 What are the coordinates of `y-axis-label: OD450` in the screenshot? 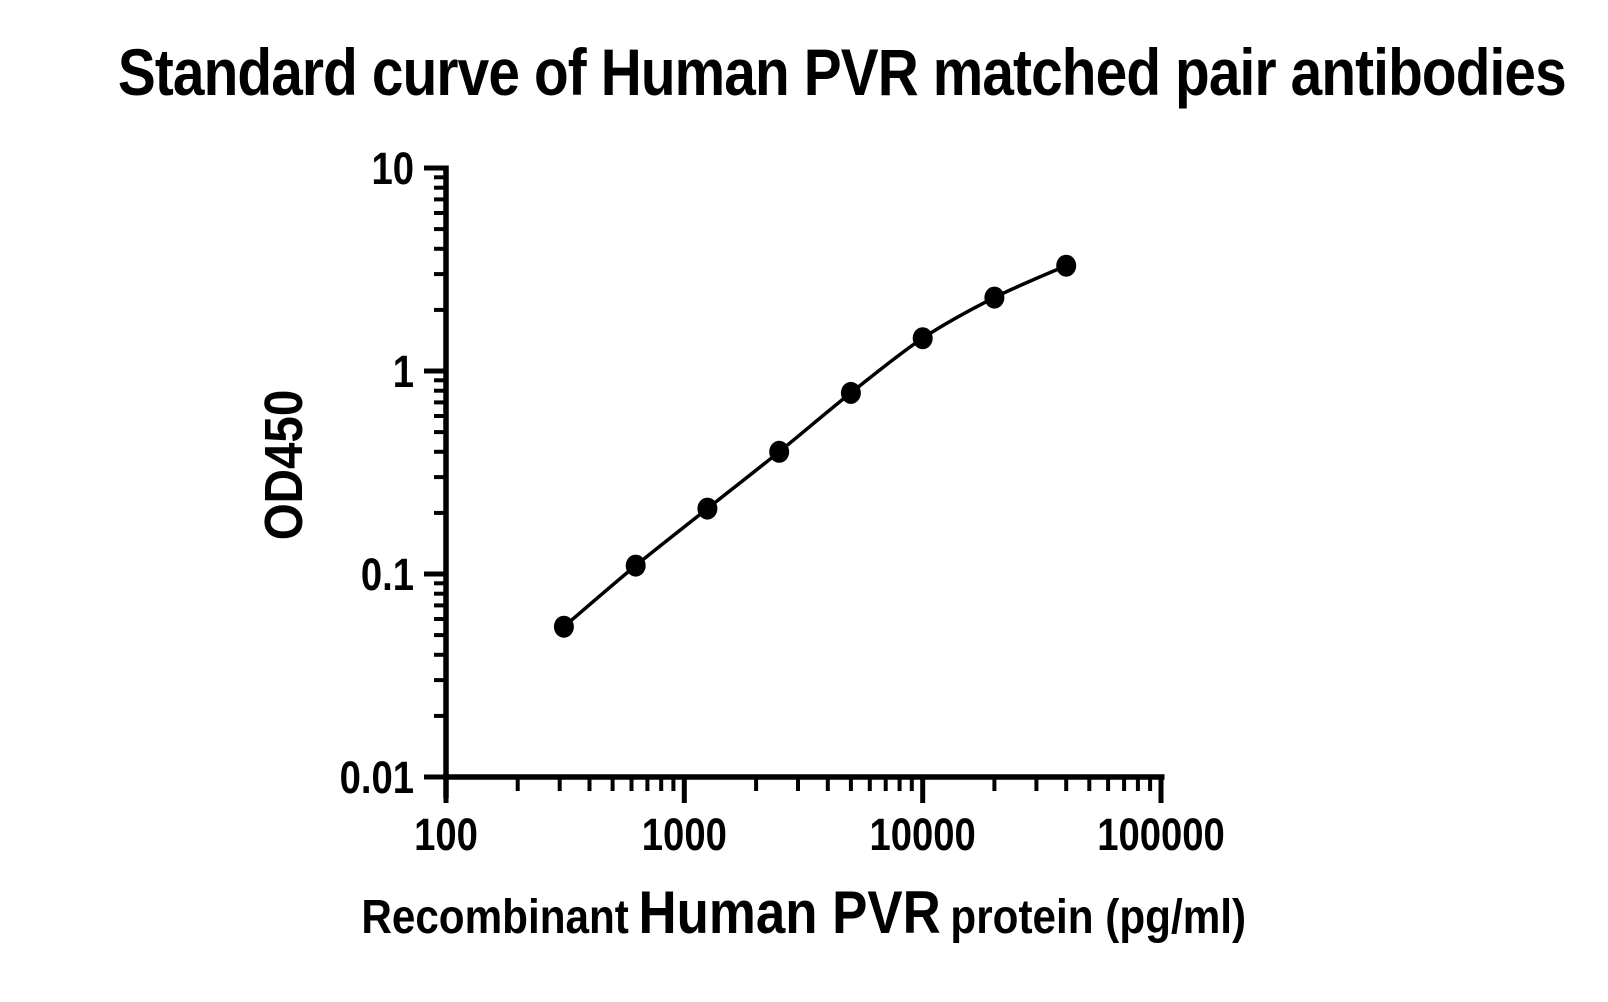 It's located at (284, 465).